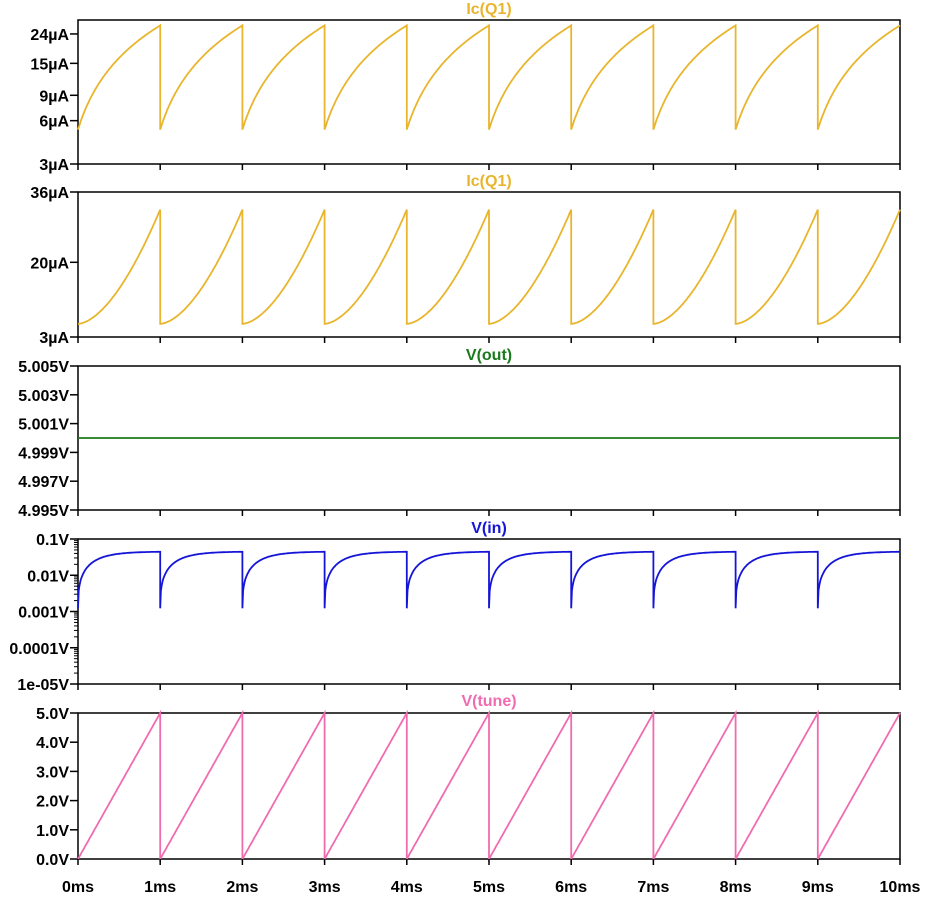 Image resolution: width=927 pixels, height=900 pixels. Describe the element at coordinates (52, 860) in the screenshot. I see `y-tick-label: 0.0V` at that location.